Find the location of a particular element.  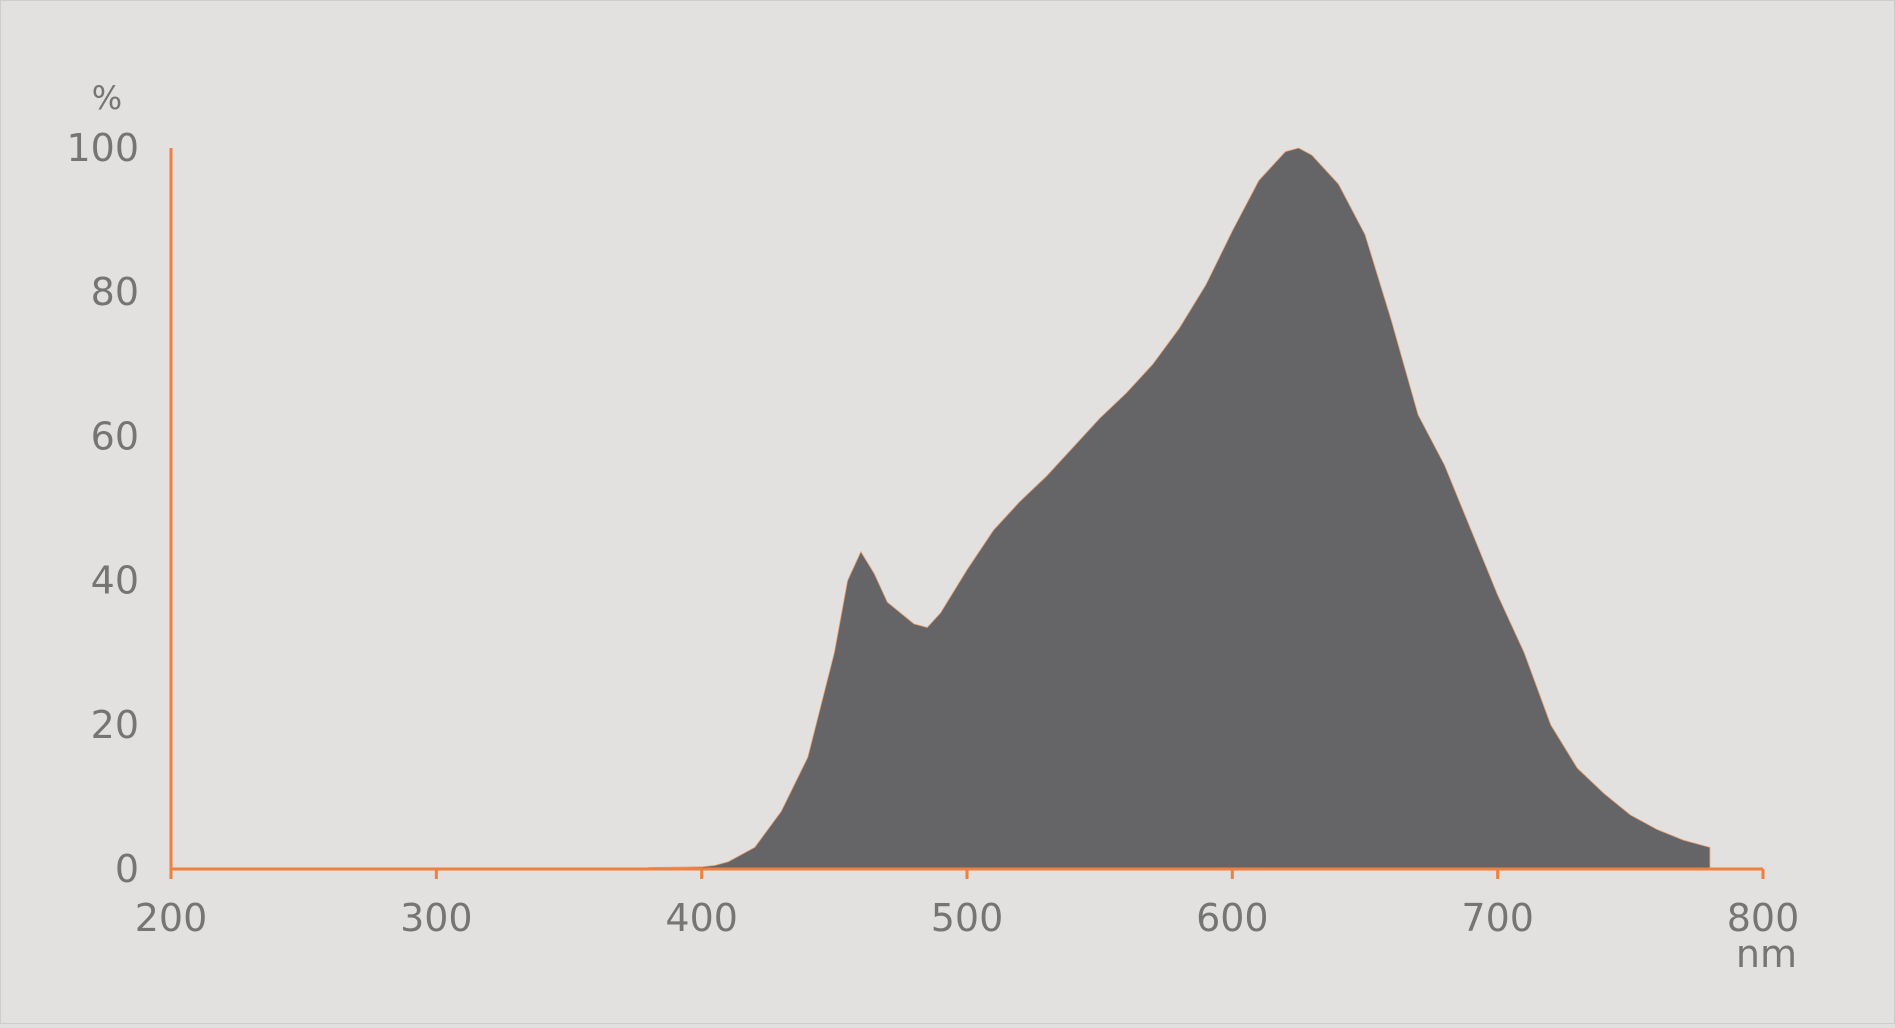

y-tick-label: 0 is located at coordinates (127, 869).